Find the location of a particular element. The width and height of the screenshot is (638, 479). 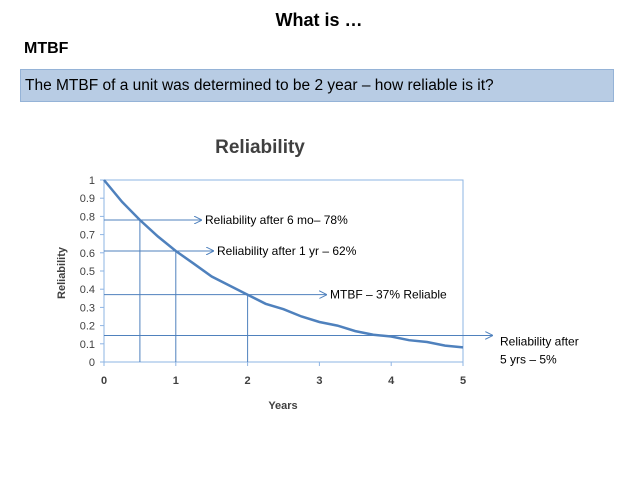

x-axis-label: Years is located at coordinates (282, 405).